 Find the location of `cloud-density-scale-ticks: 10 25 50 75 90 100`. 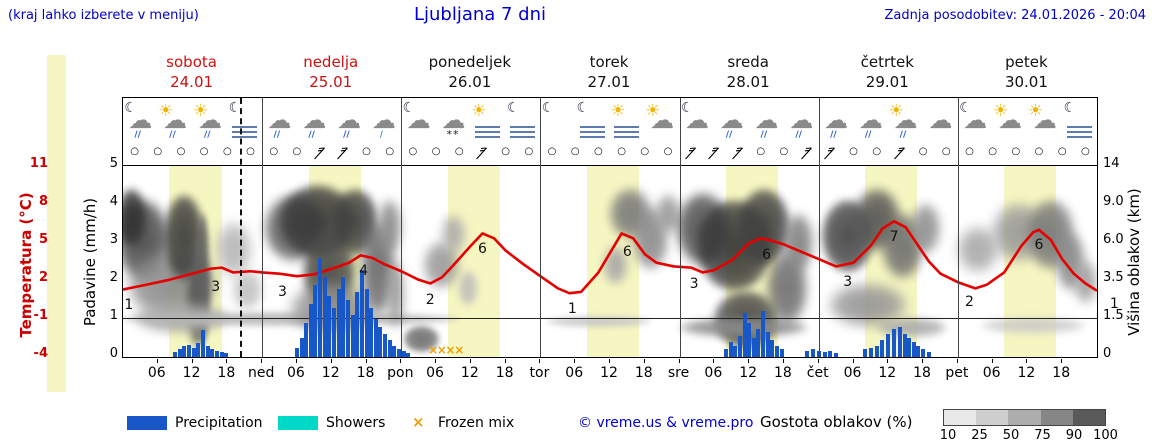

cloud-density-scale-ticks: 10 25 50 75 90 100 is located at coordinates (1028, 435).